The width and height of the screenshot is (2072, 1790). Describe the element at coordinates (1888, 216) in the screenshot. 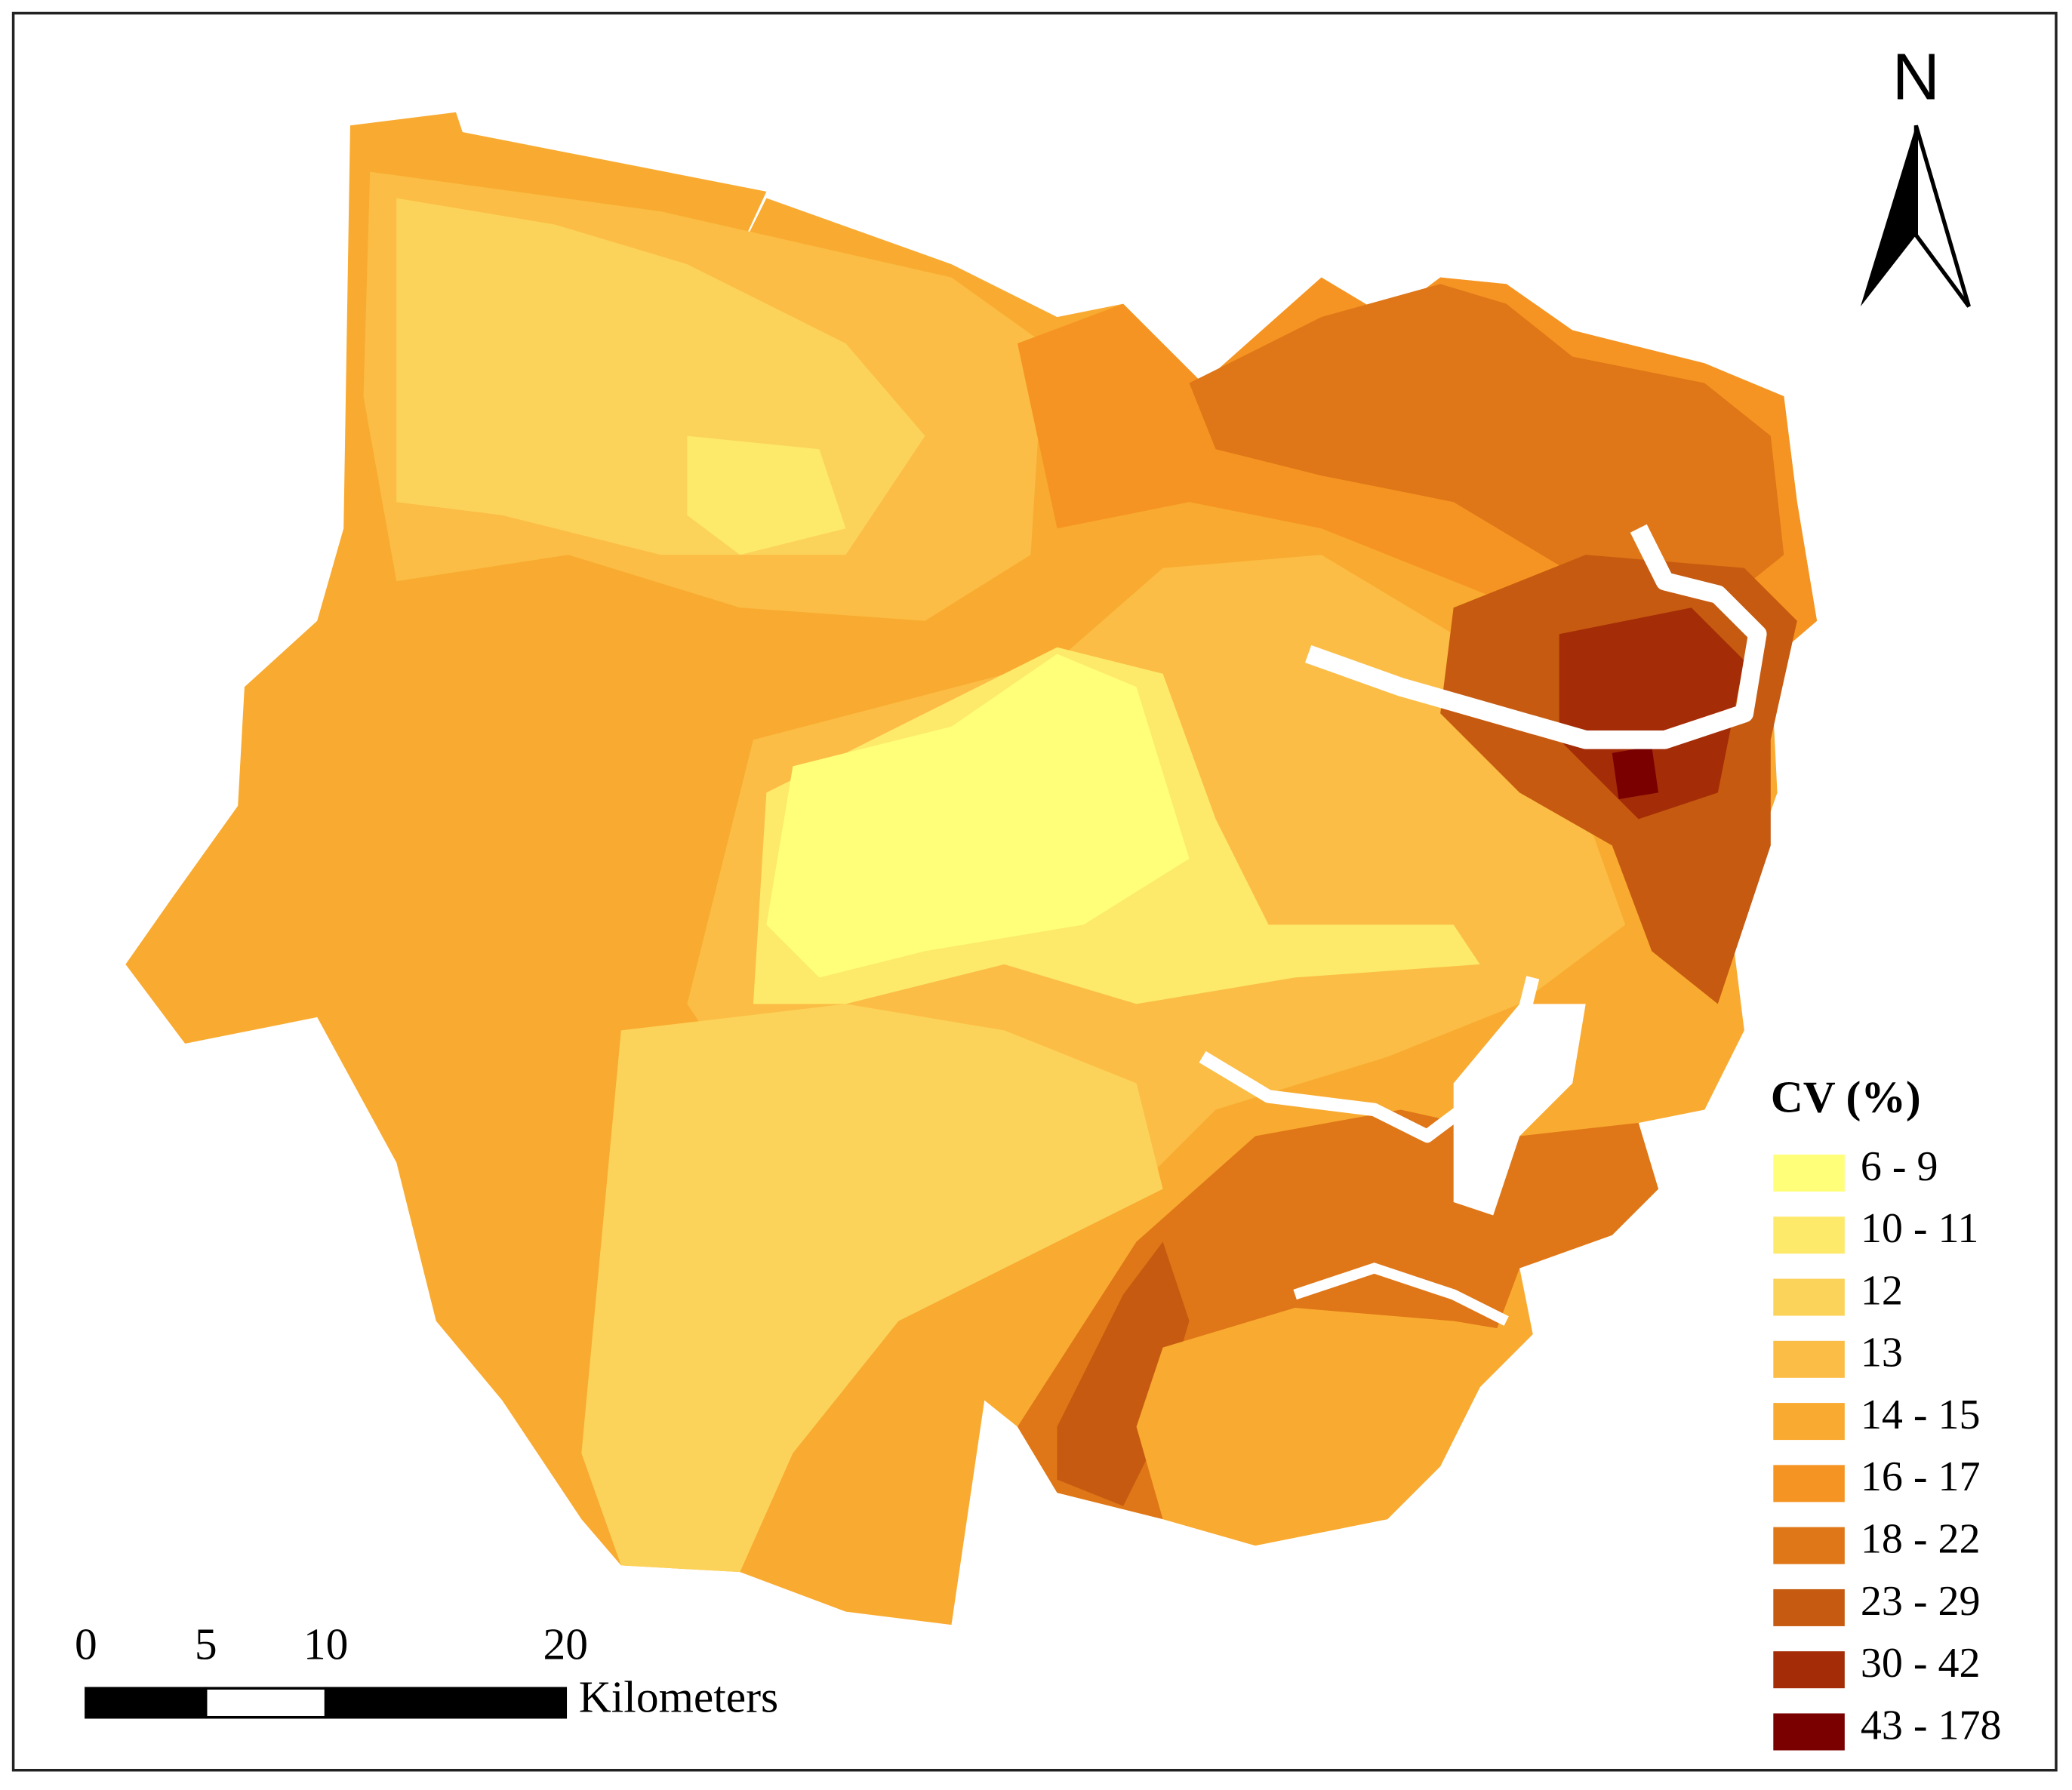

I see `arrow-left` at that location.